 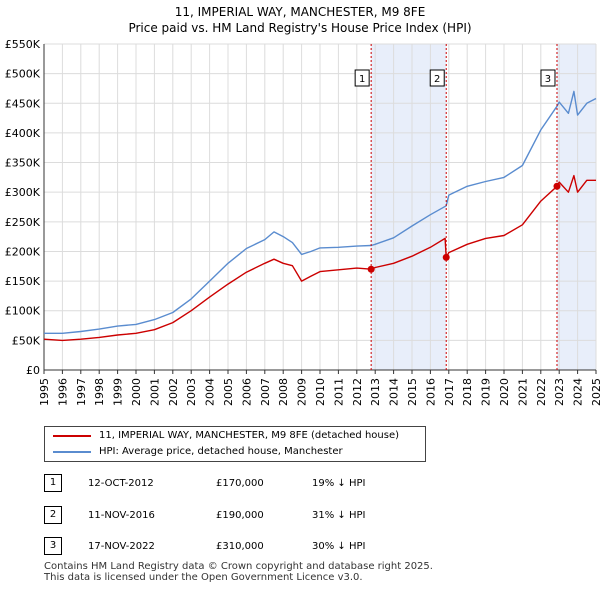 I want to click on y-tick-label: £450K, so click(x=23, y=103).